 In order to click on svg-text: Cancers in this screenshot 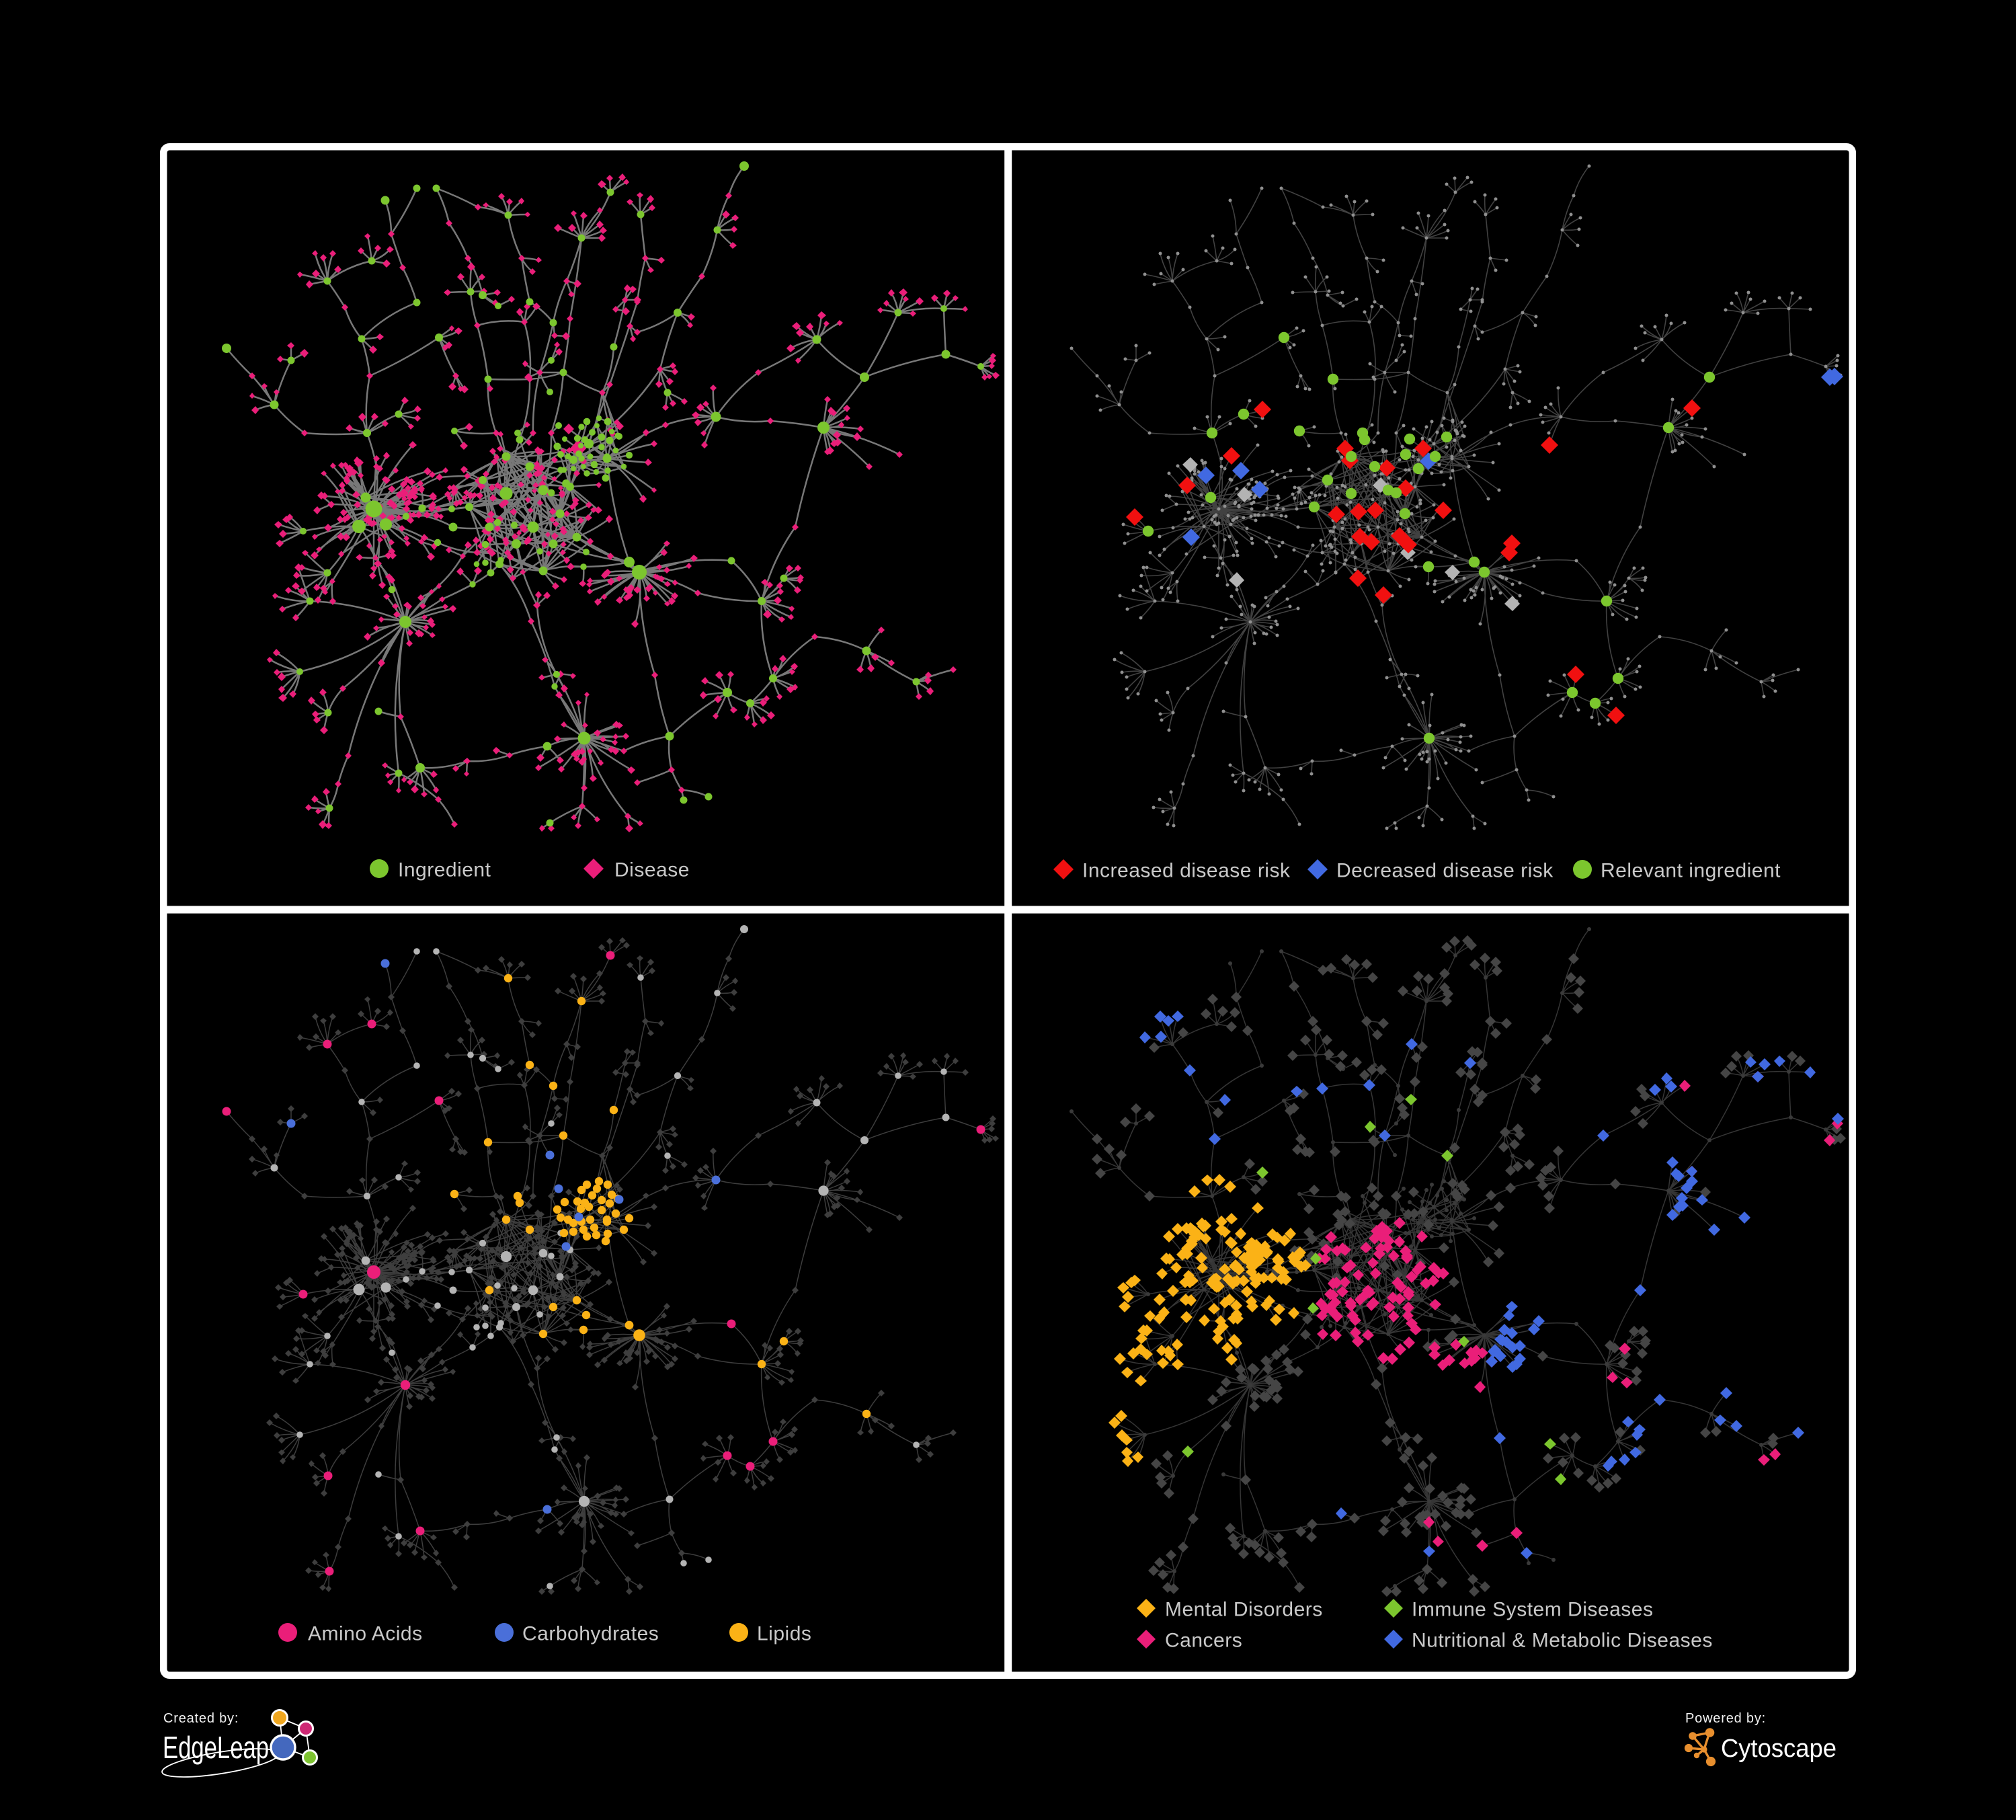, I will do `click(1203, 1641)`.